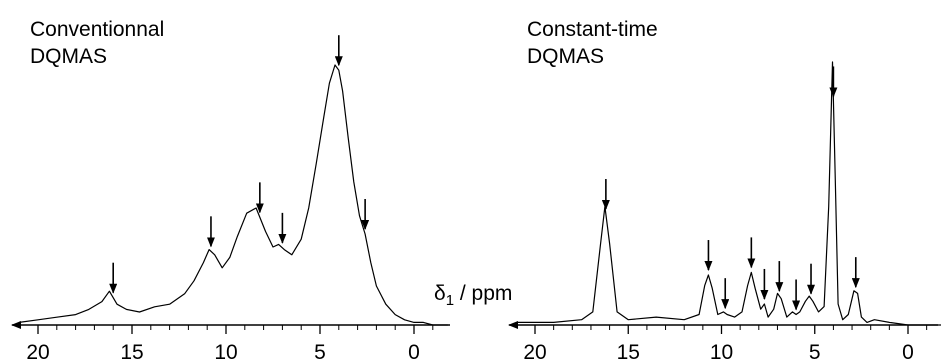 The image size is (941, 362). What do you see at coordinates (815, 351) in the screenshot?
I see `right-tick-label: 5` at bounding box center [815, 351].